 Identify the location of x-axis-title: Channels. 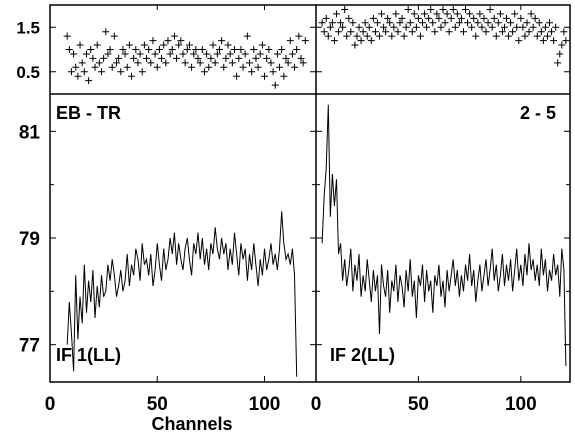
(191, 424).